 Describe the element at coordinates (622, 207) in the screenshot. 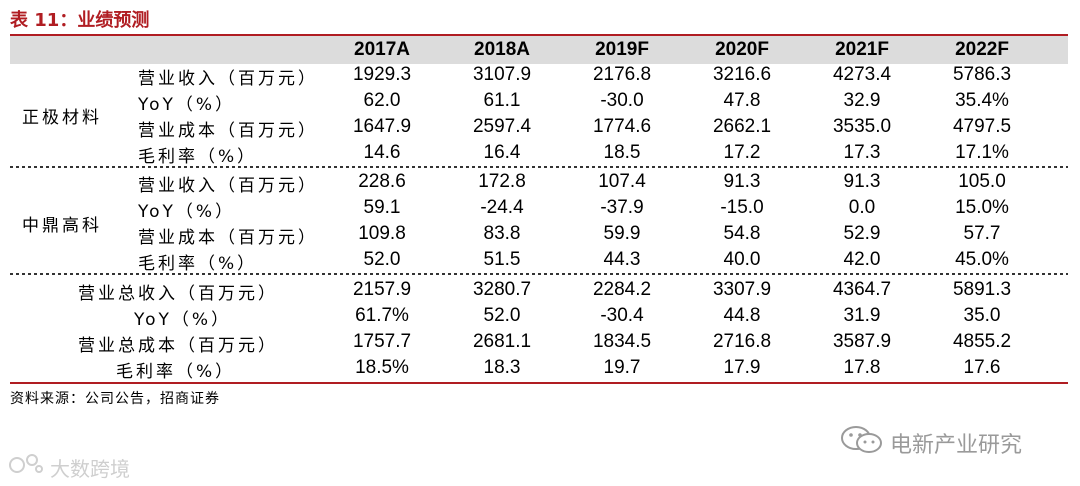

I see `table-cell: -37.9` at that location.